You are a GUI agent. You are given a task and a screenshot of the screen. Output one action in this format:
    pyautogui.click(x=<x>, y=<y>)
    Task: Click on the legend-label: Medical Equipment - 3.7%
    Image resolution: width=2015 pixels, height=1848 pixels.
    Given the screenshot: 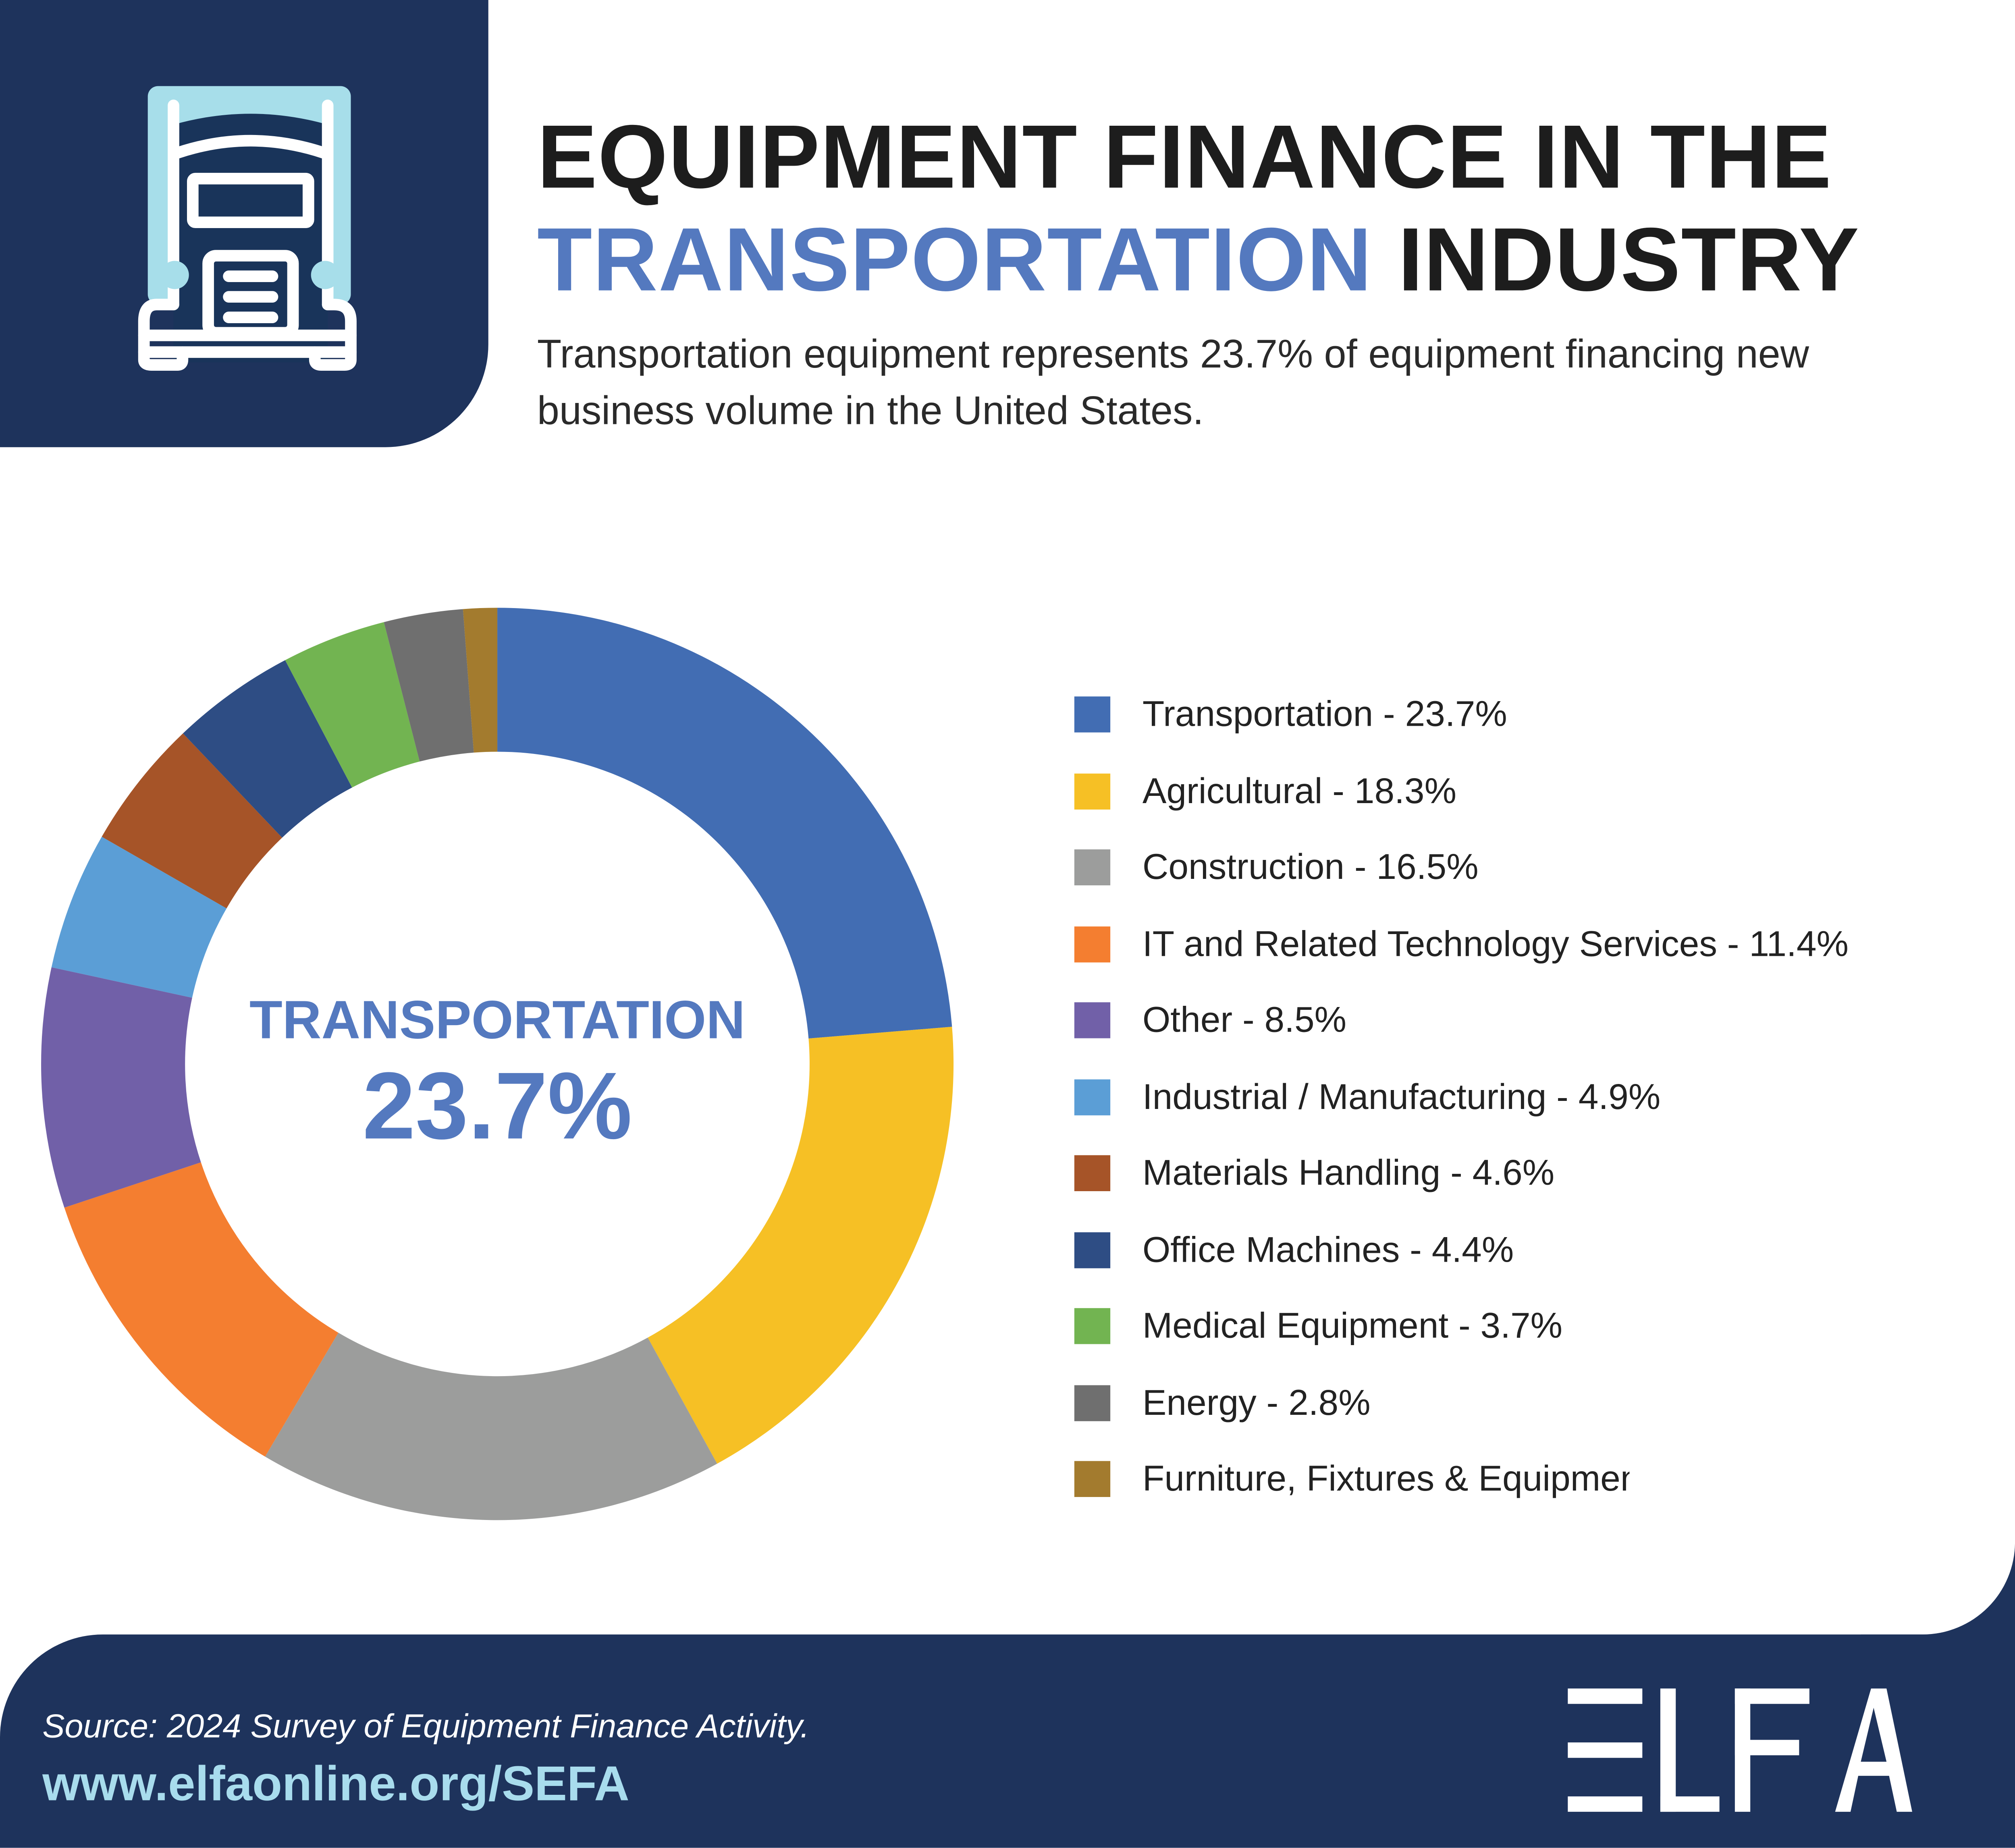 What is the action you would take?
    pyautogui.click(x=1352, y=1325)
    